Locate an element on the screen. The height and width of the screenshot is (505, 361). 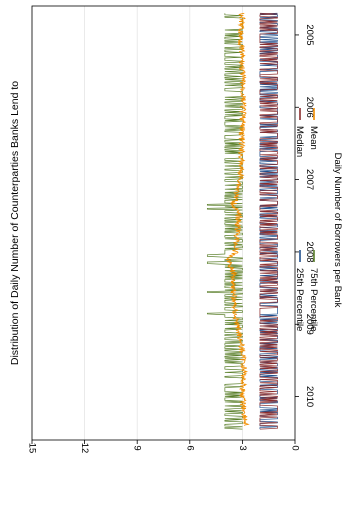
y-tick-label: 15 is located at coordinates (32, 448).